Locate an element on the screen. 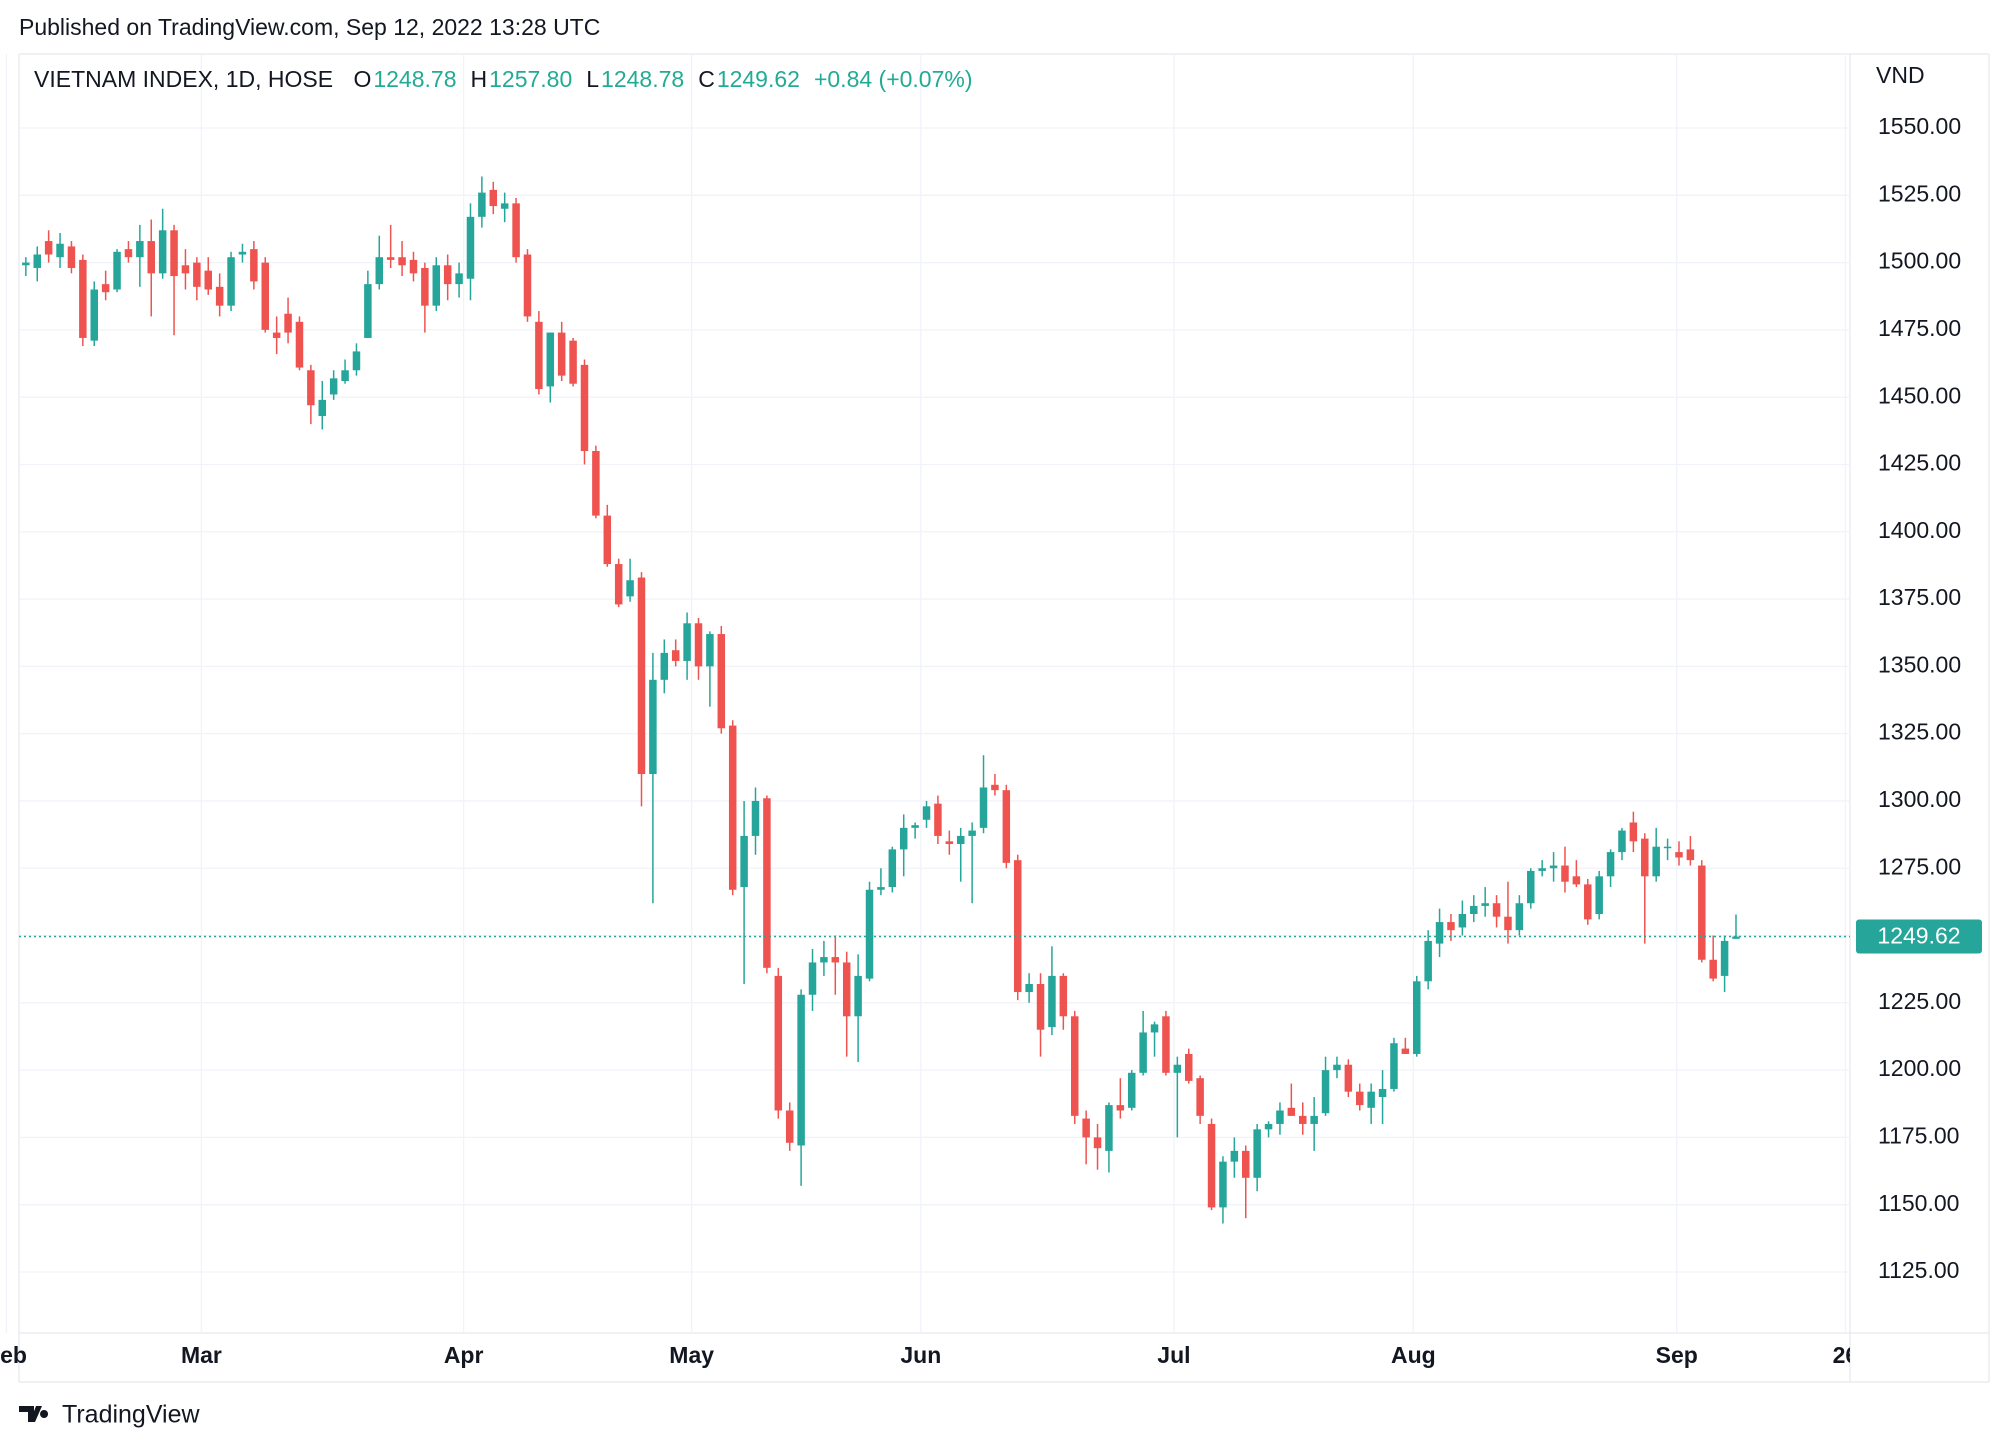 The height and width of the screenshot is (1441, 2000). y-tick-label: 1425.00 is located at coordinates (1919, 463).